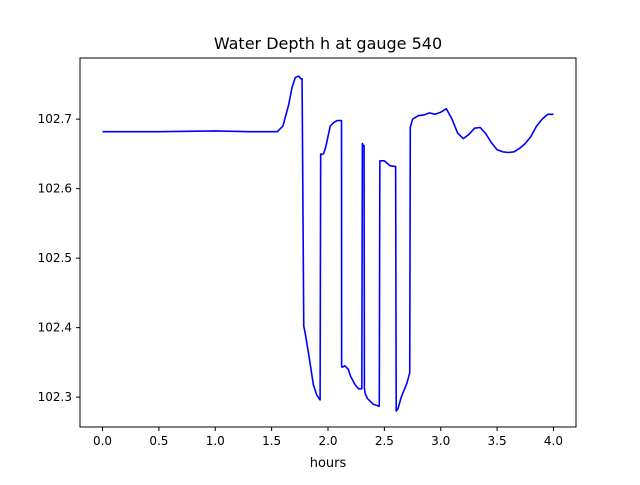 The height and width of the screenshot is (485, 640). I want to click on x-tick-label: 4.0, so click(553, 441).